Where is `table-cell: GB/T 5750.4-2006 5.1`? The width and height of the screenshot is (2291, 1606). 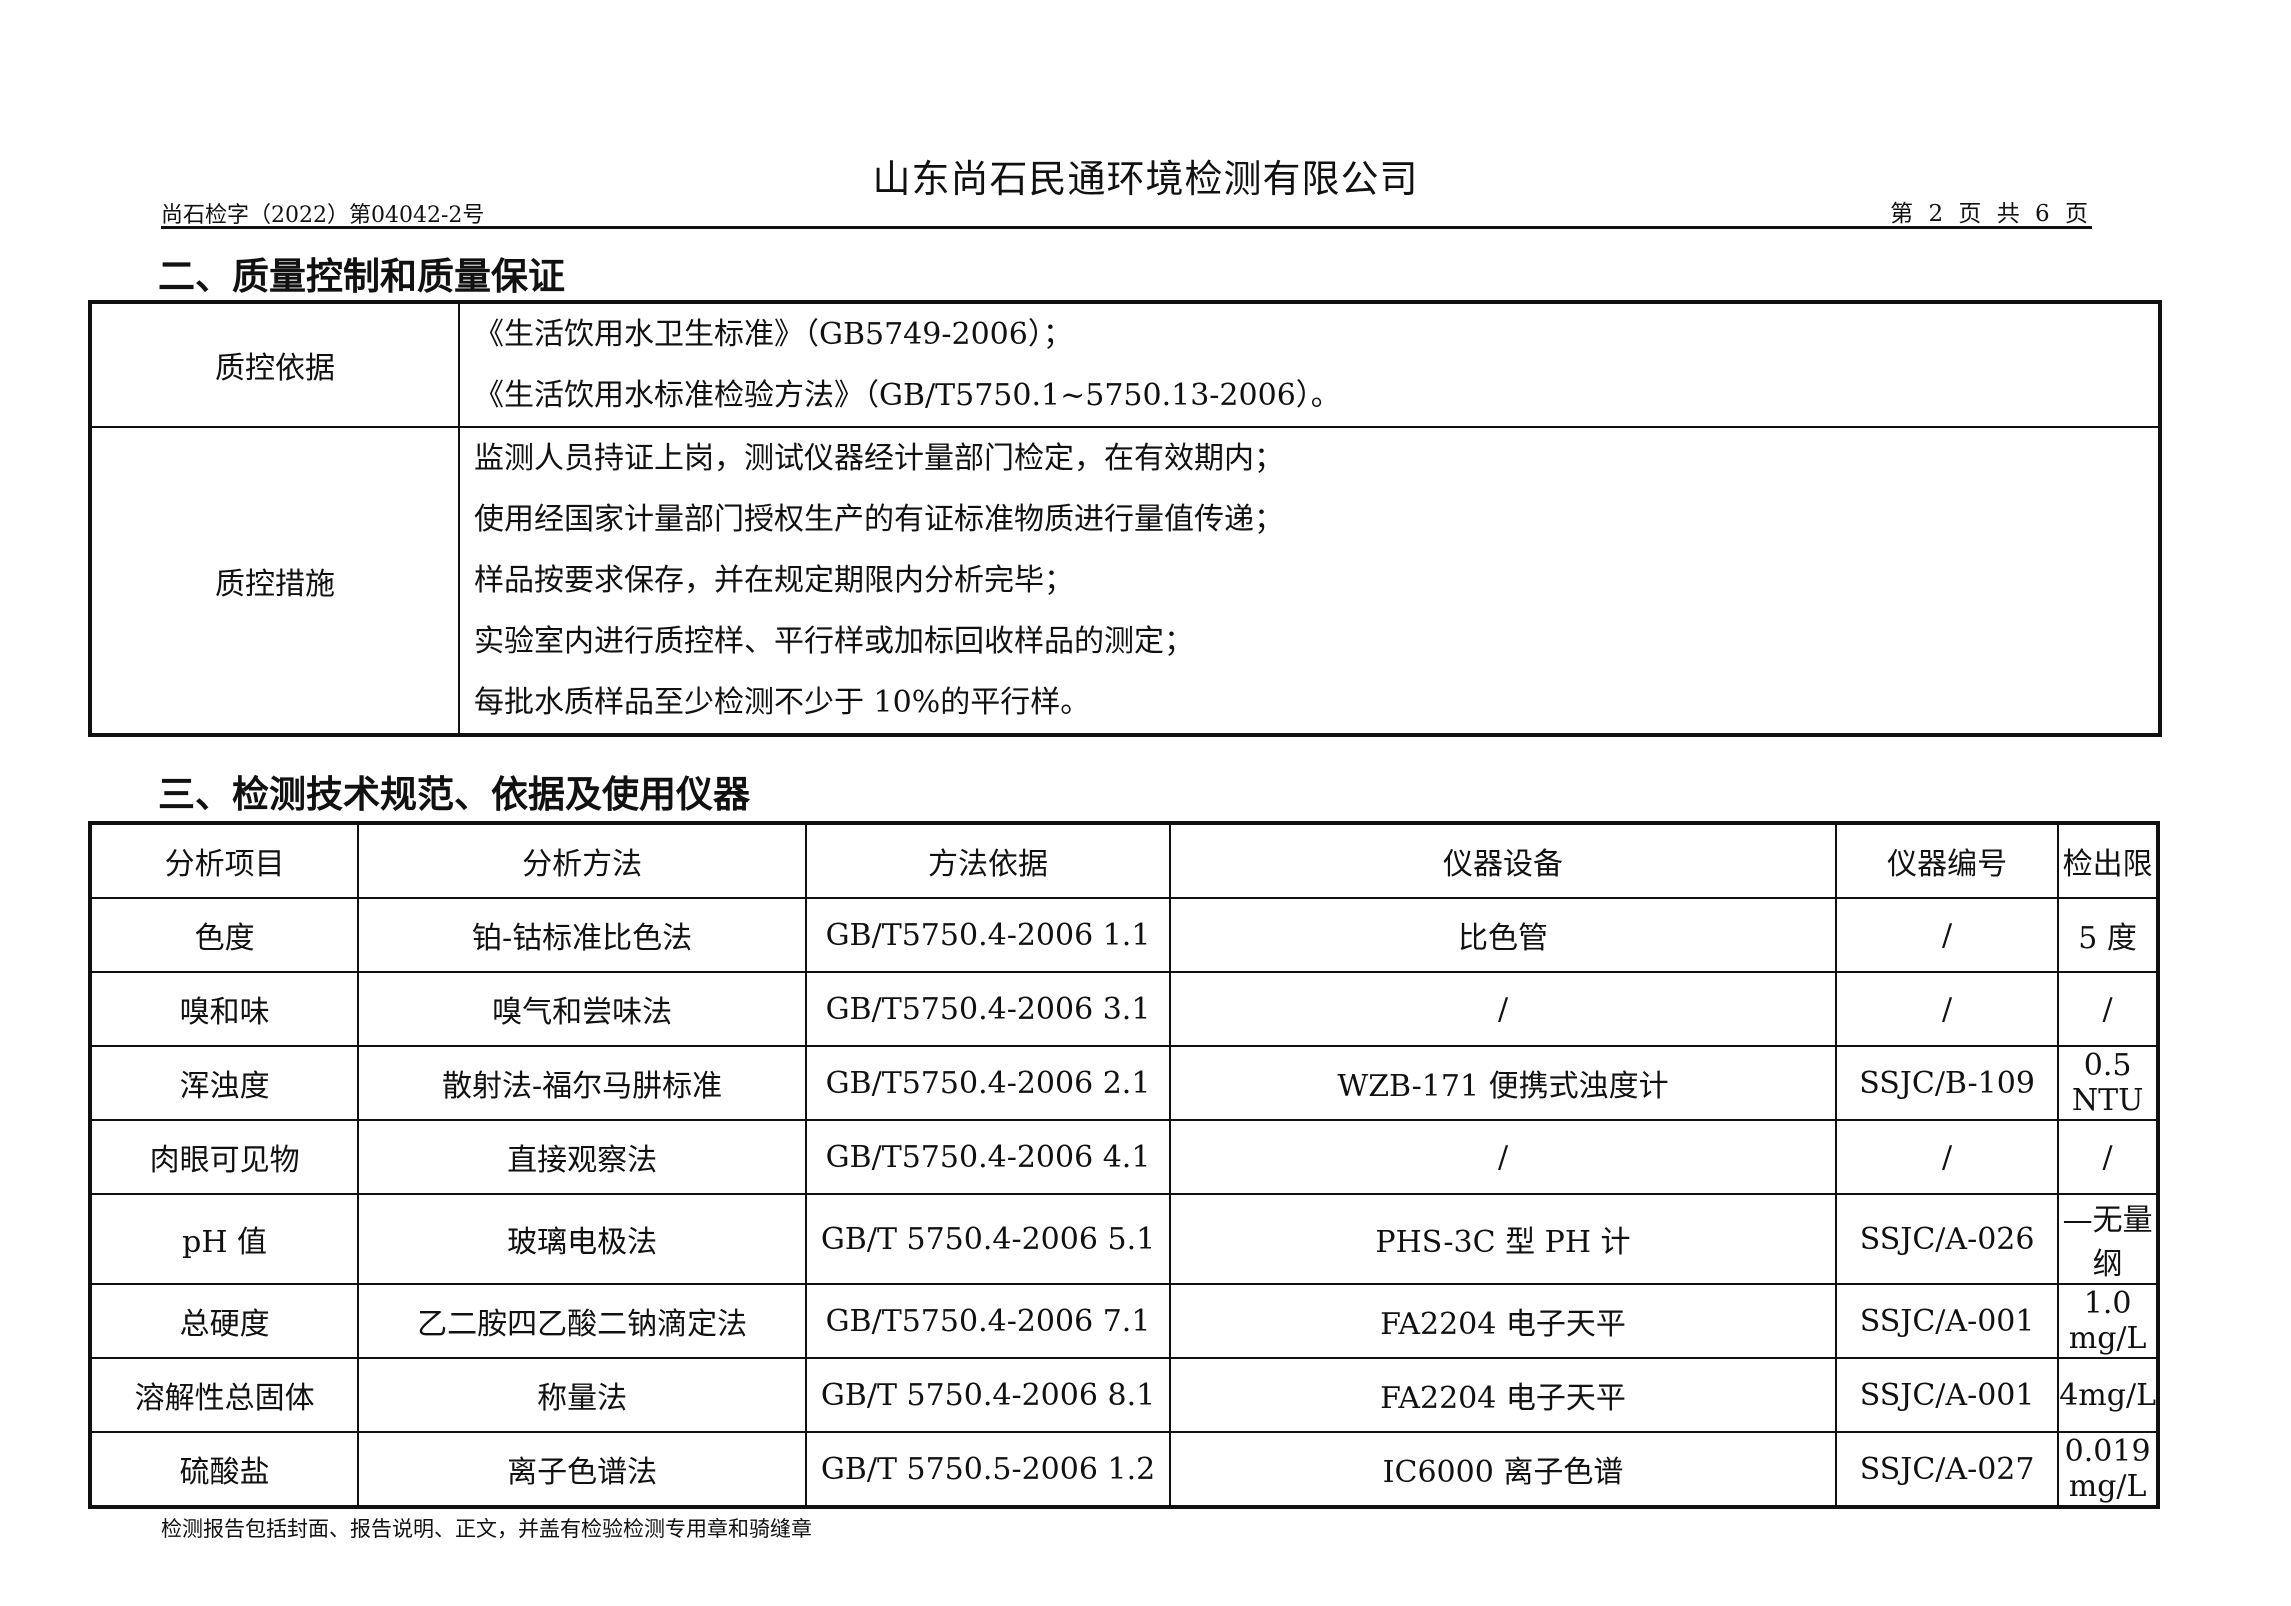
table-cell: GB/T 5750.4-2006 5.1 is located at coordinates (988, 1239).